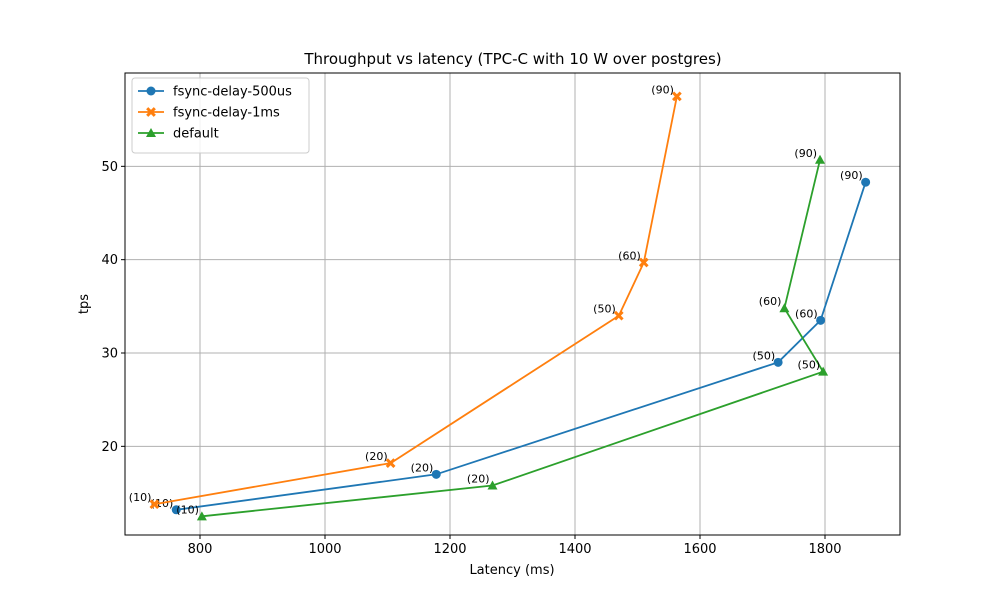 The width and height of the screenshot is (1000, 600). Describe the element at coordinates (699, 549) in the screenshot. I see `x-tick-label: 1600` at that location.